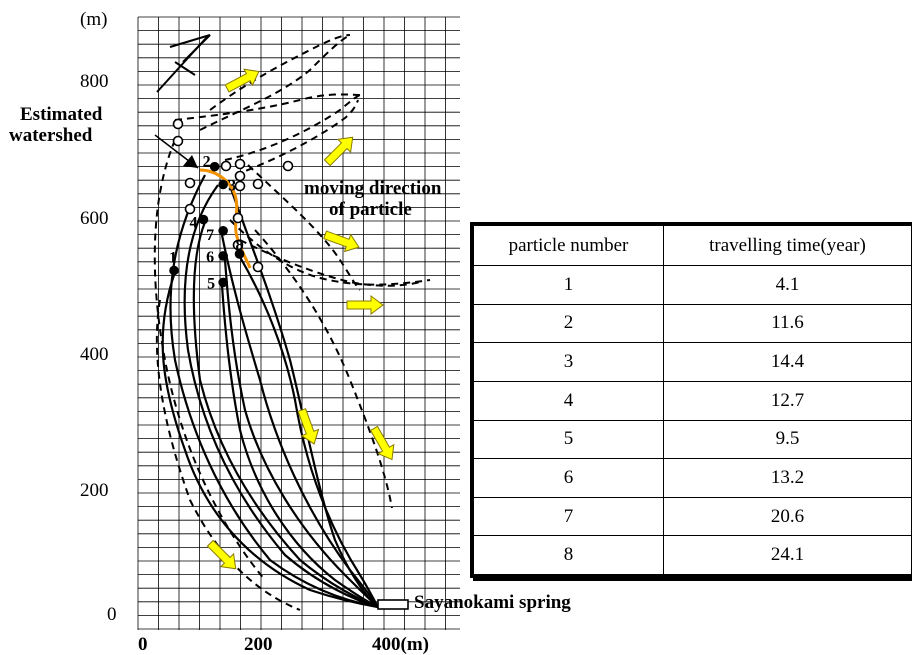  Describe the element at coordinates (94, 354) in the screenshot. I see `y-tick-400: 400` at that location.